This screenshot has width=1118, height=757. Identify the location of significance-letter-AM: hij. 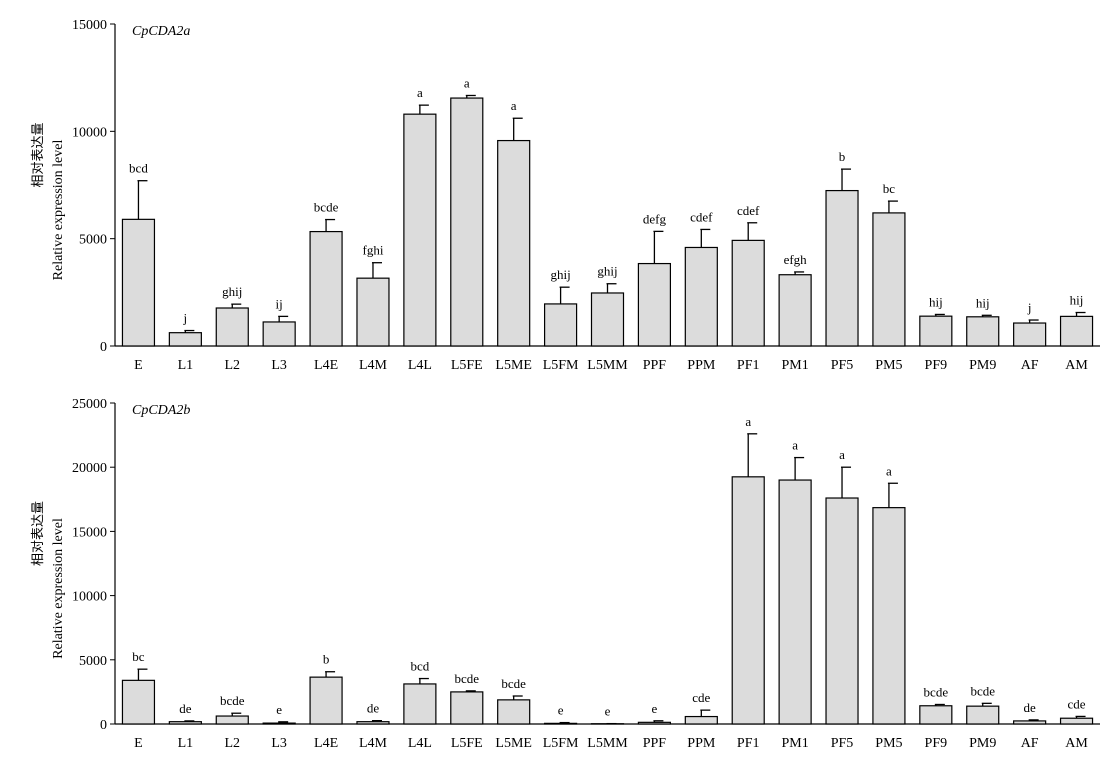
(1077, 300).